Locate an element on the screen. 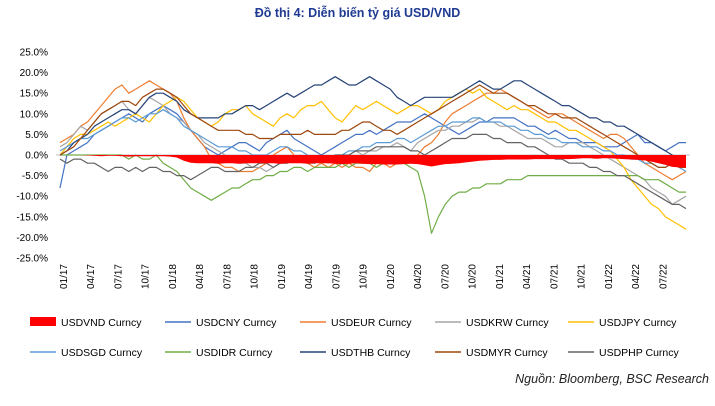 The image size is (715, 406). x-tick-label: 01/21 is located at coordinates (500, 276).